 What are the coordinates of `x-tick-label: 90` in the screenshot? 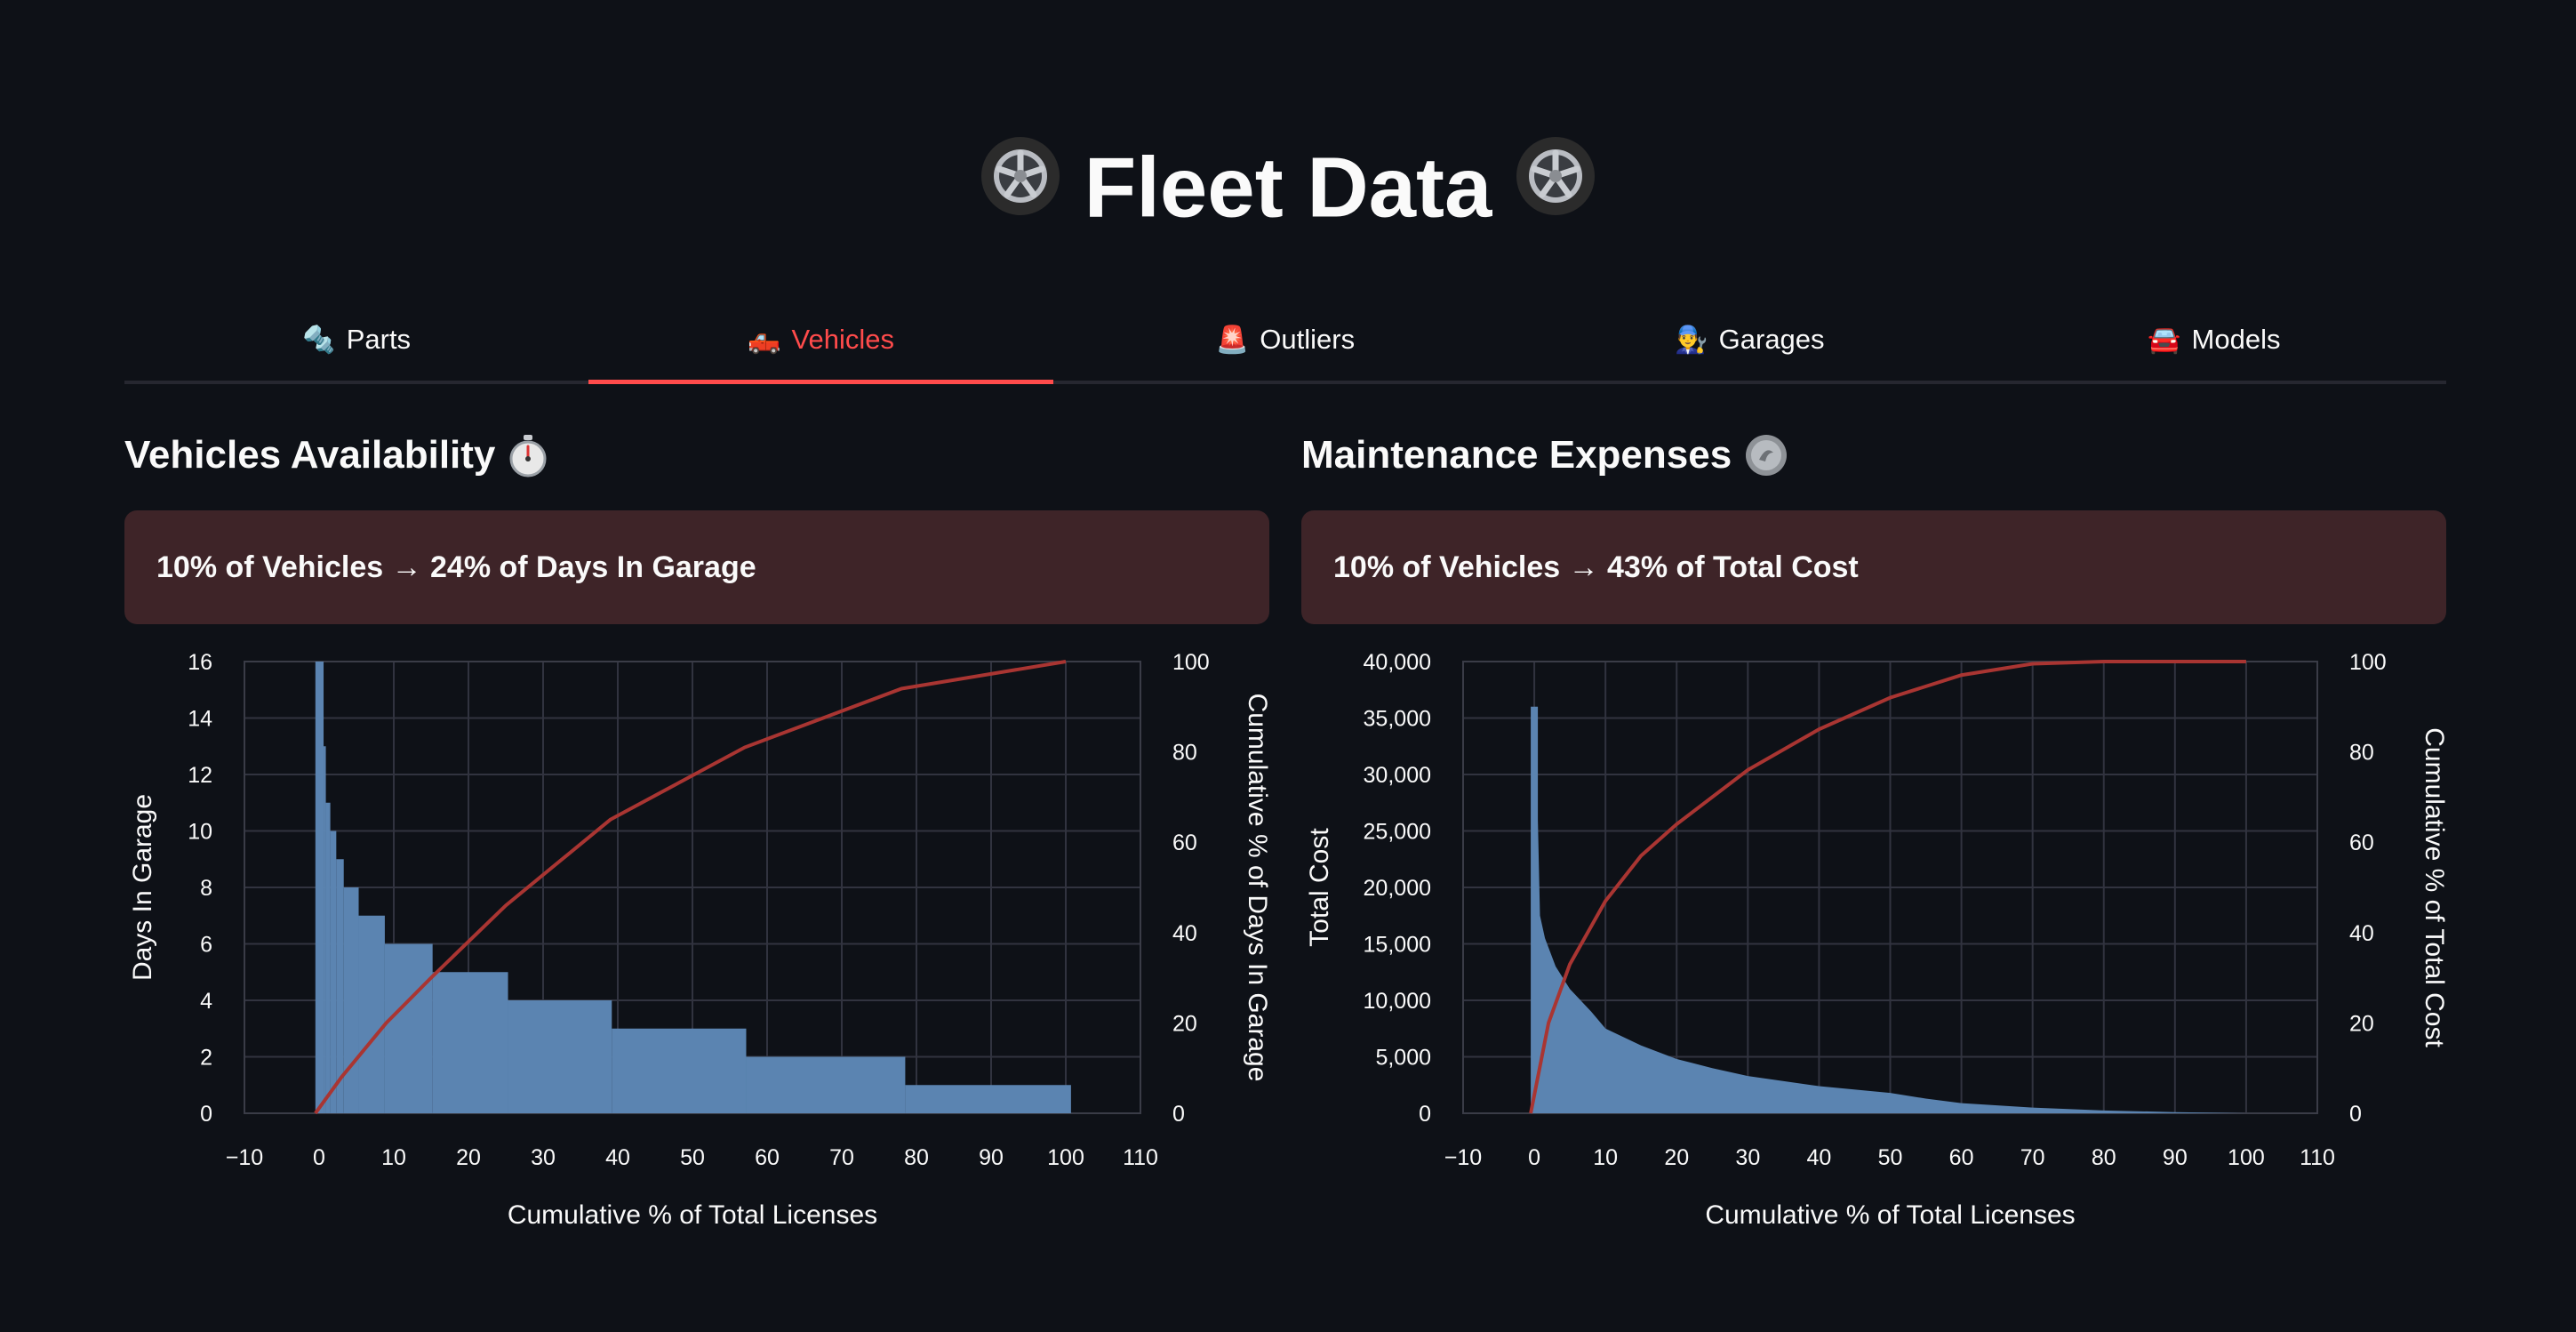 It's located at (991, 1157).